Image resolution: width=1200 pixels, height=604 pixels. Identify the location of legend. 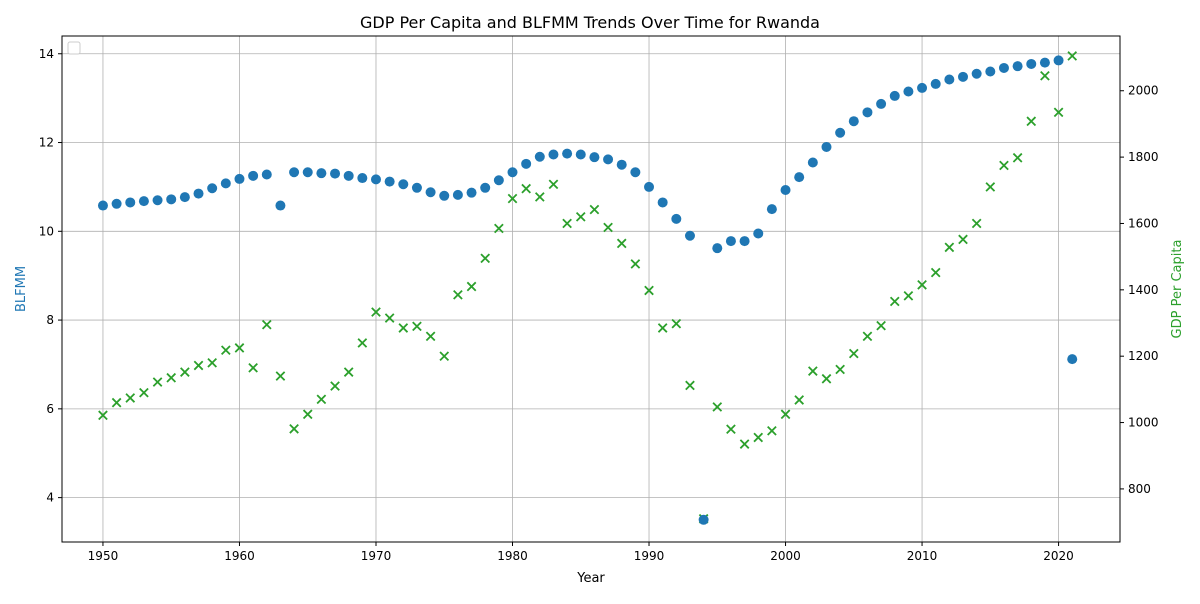
(74, 48).